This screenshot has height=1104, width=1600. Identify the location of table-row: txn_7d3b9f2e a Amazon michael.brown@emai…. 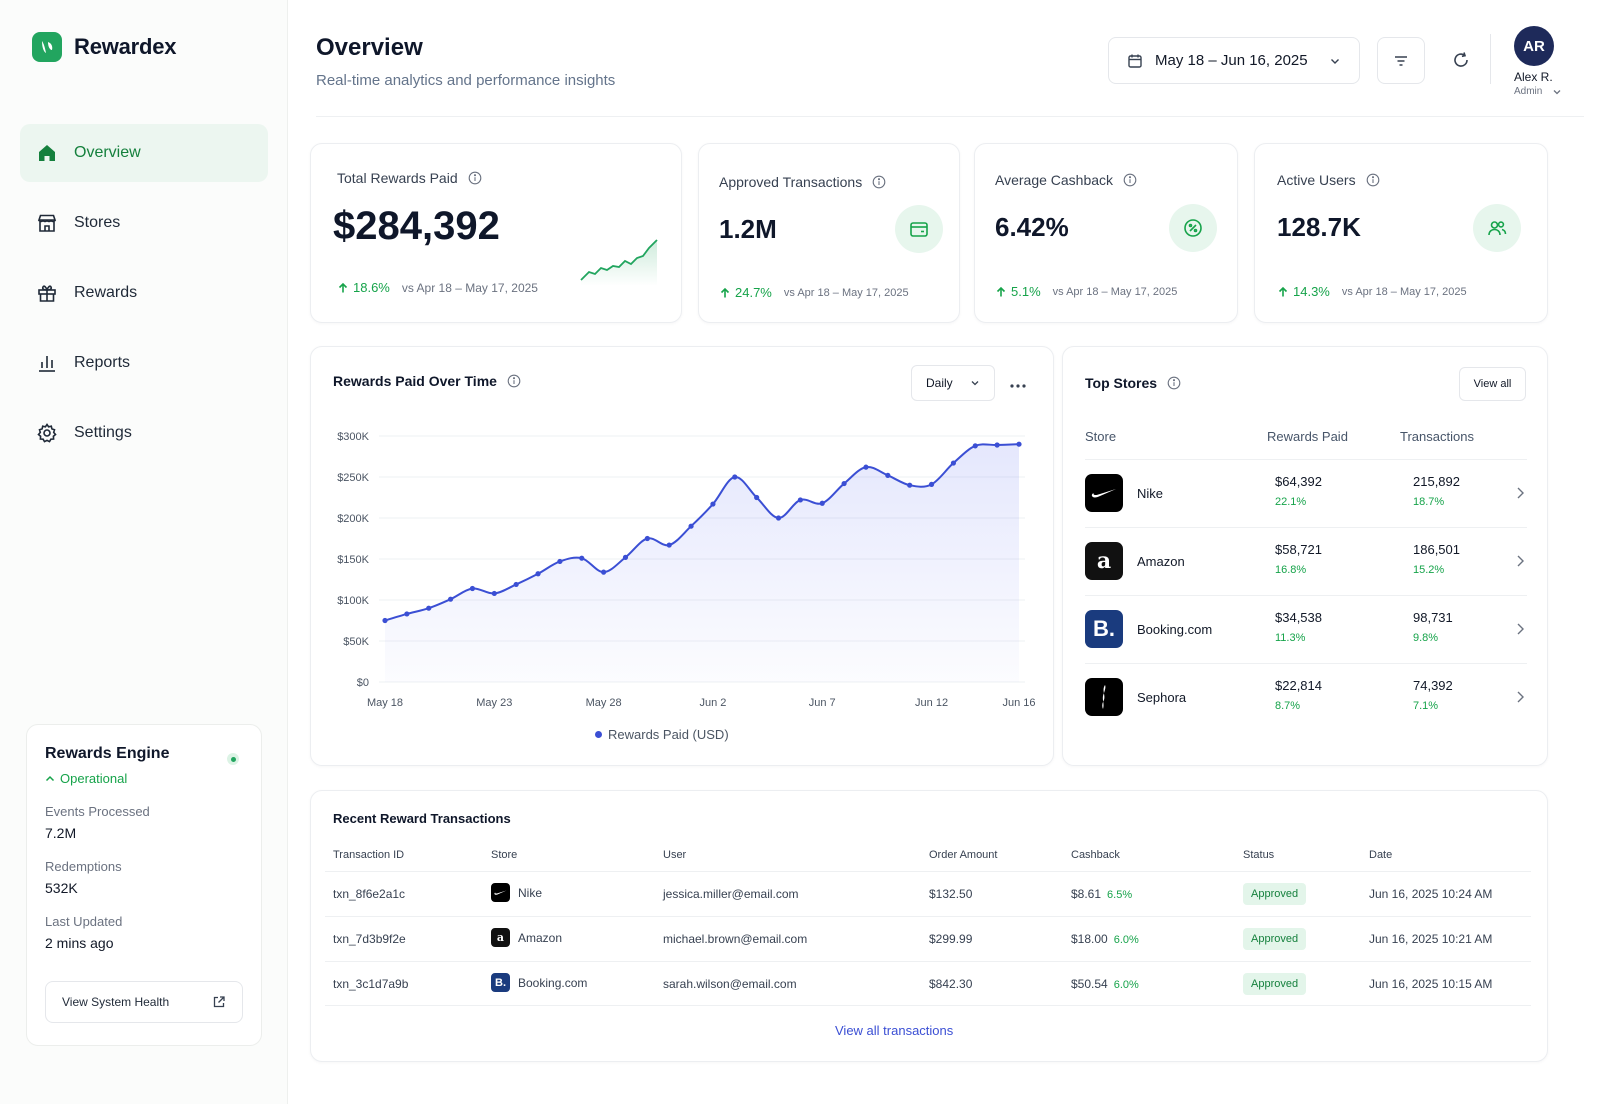
(928, 938).